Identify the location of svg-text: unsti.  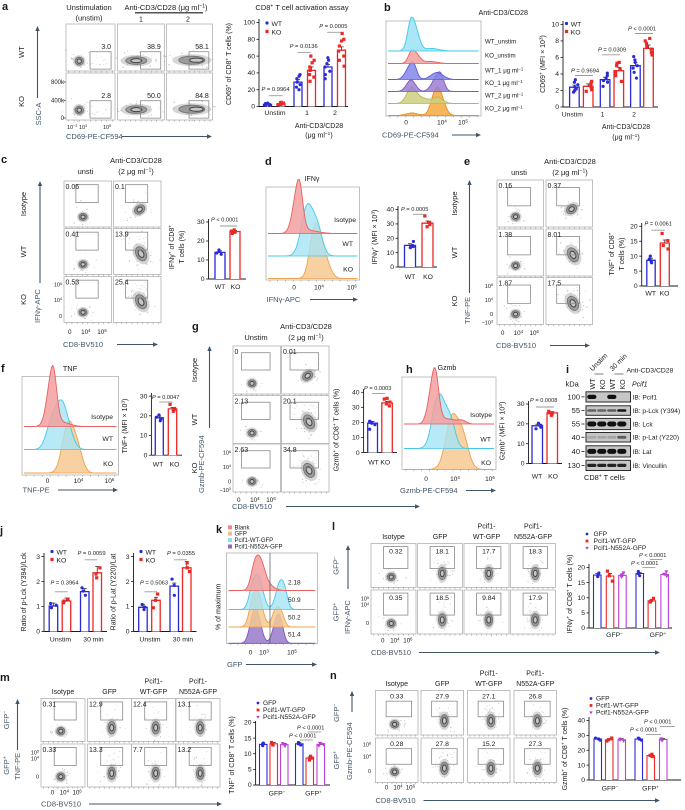
(519, 172).